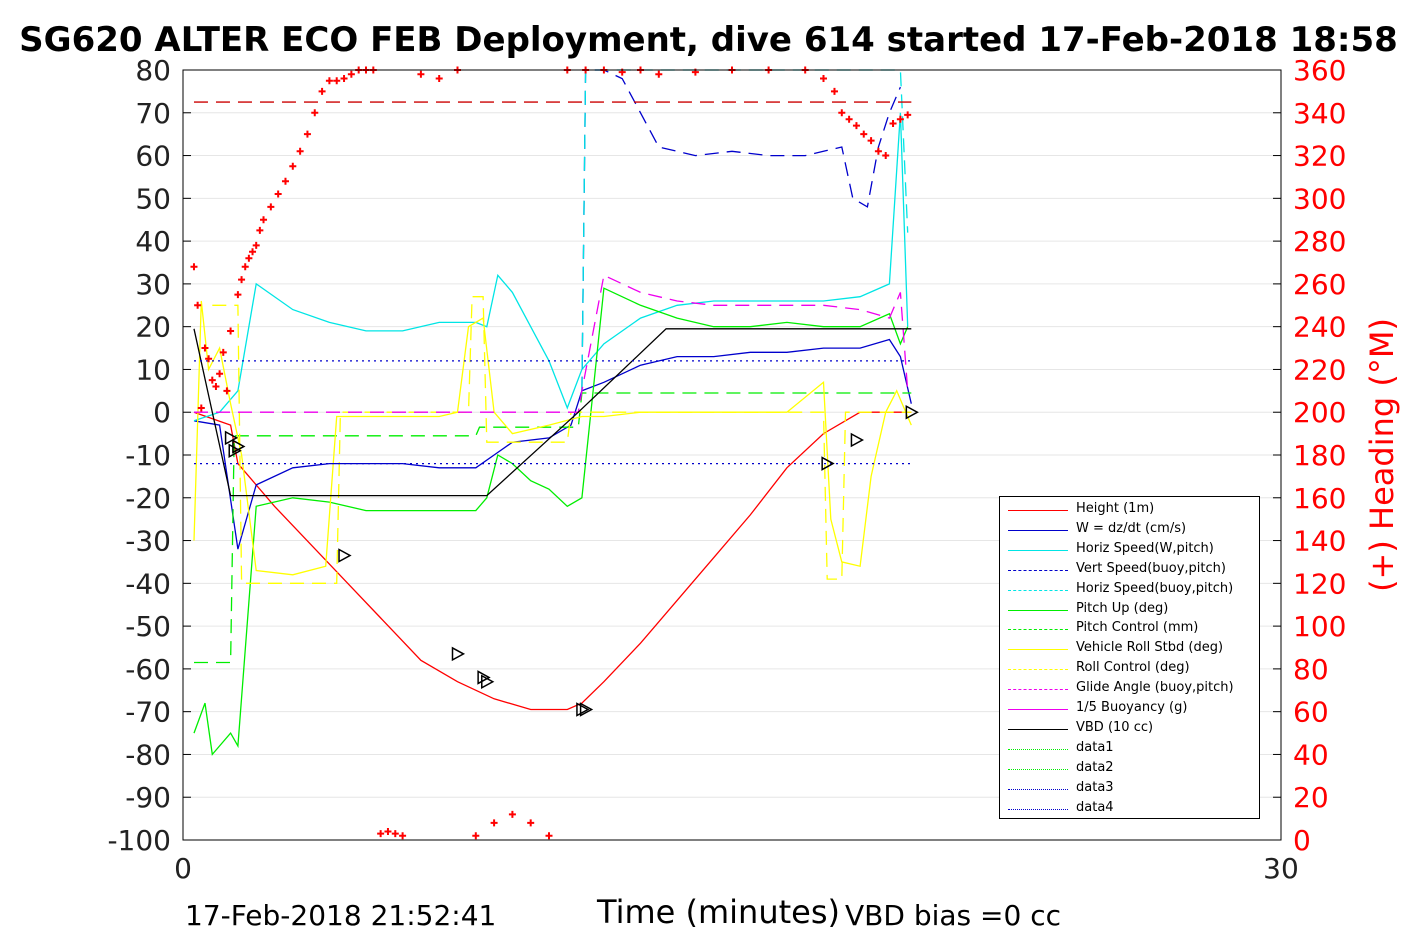  Describe the element at coordinates (1155, 588) in the screenshot. I see `legend-label: Horiz Speed(buoy,pitch)` at that location.